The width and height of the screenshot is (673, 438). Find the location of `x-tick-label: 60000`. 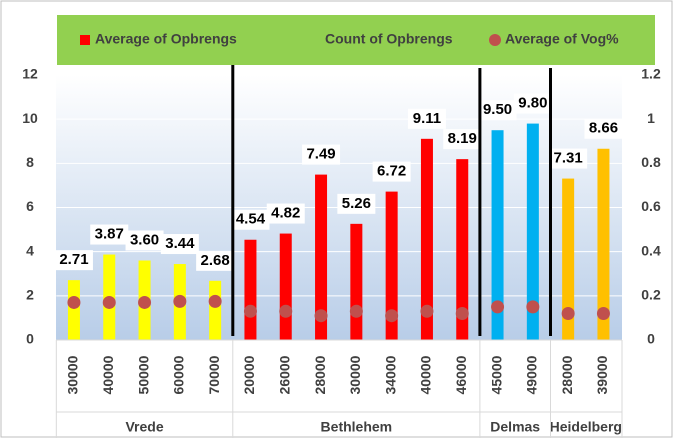

x-tick-label: 60000 is located at coordinates (179, 374).